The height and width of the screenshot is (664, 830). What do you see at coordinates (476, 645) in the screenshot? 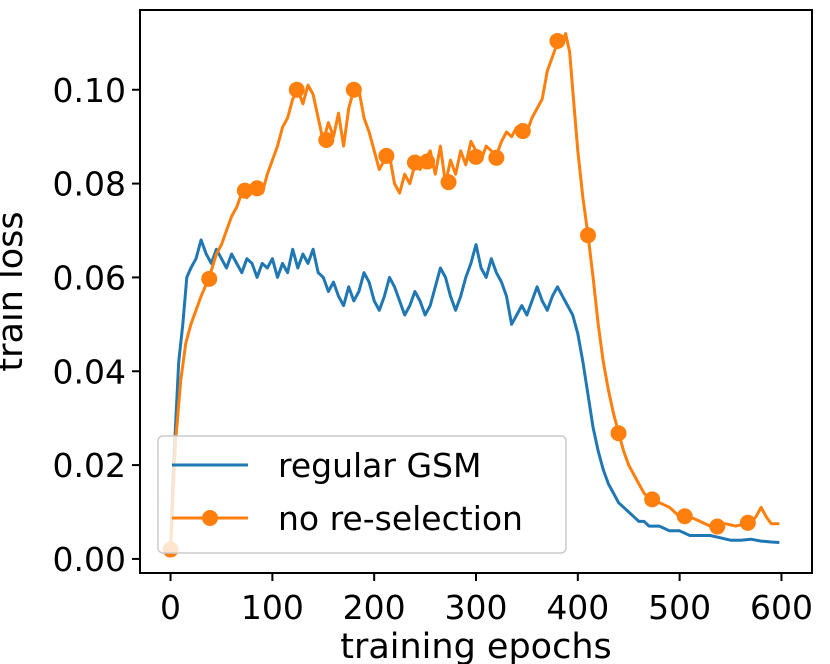
I see `x-axis-label: training epochs` at bounding box center [476, 645].